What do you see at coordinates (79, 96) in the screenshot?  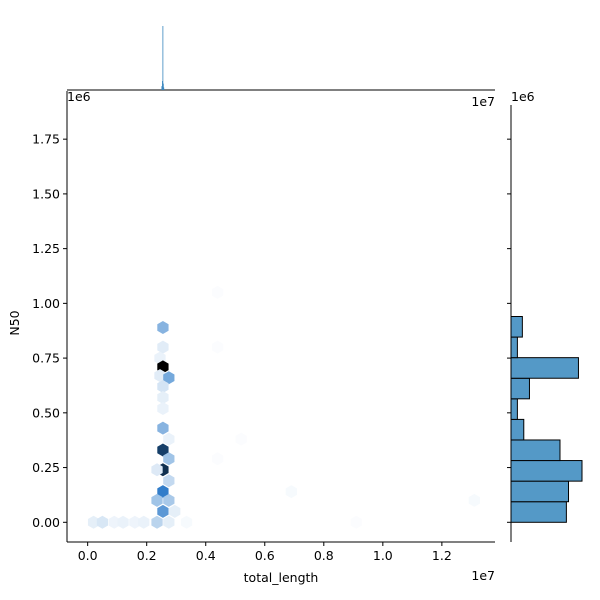 I see `y-offset-label-main: 1e6` at bounding box center [79, 96].